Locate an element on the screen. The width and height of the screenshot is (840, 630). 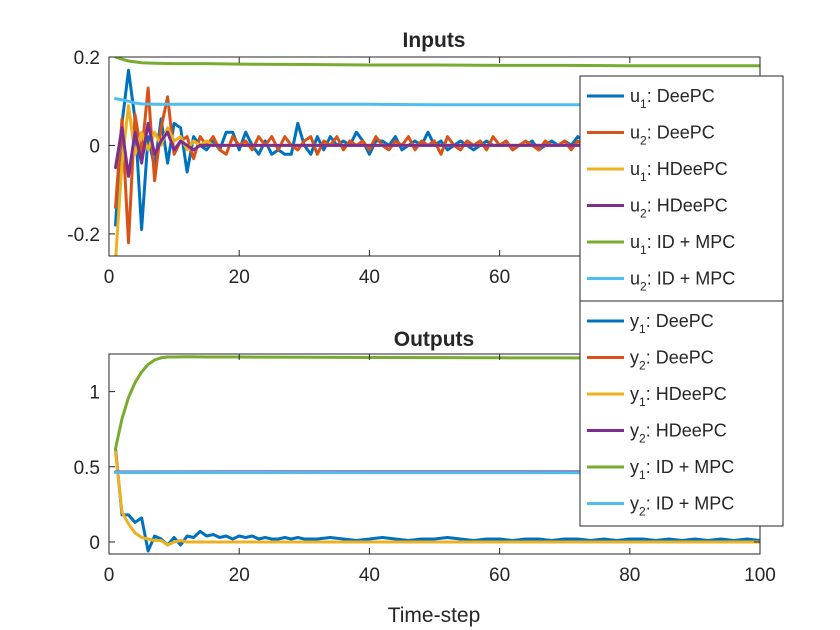
outputs-legend-box is located at coordinates (681, 413).